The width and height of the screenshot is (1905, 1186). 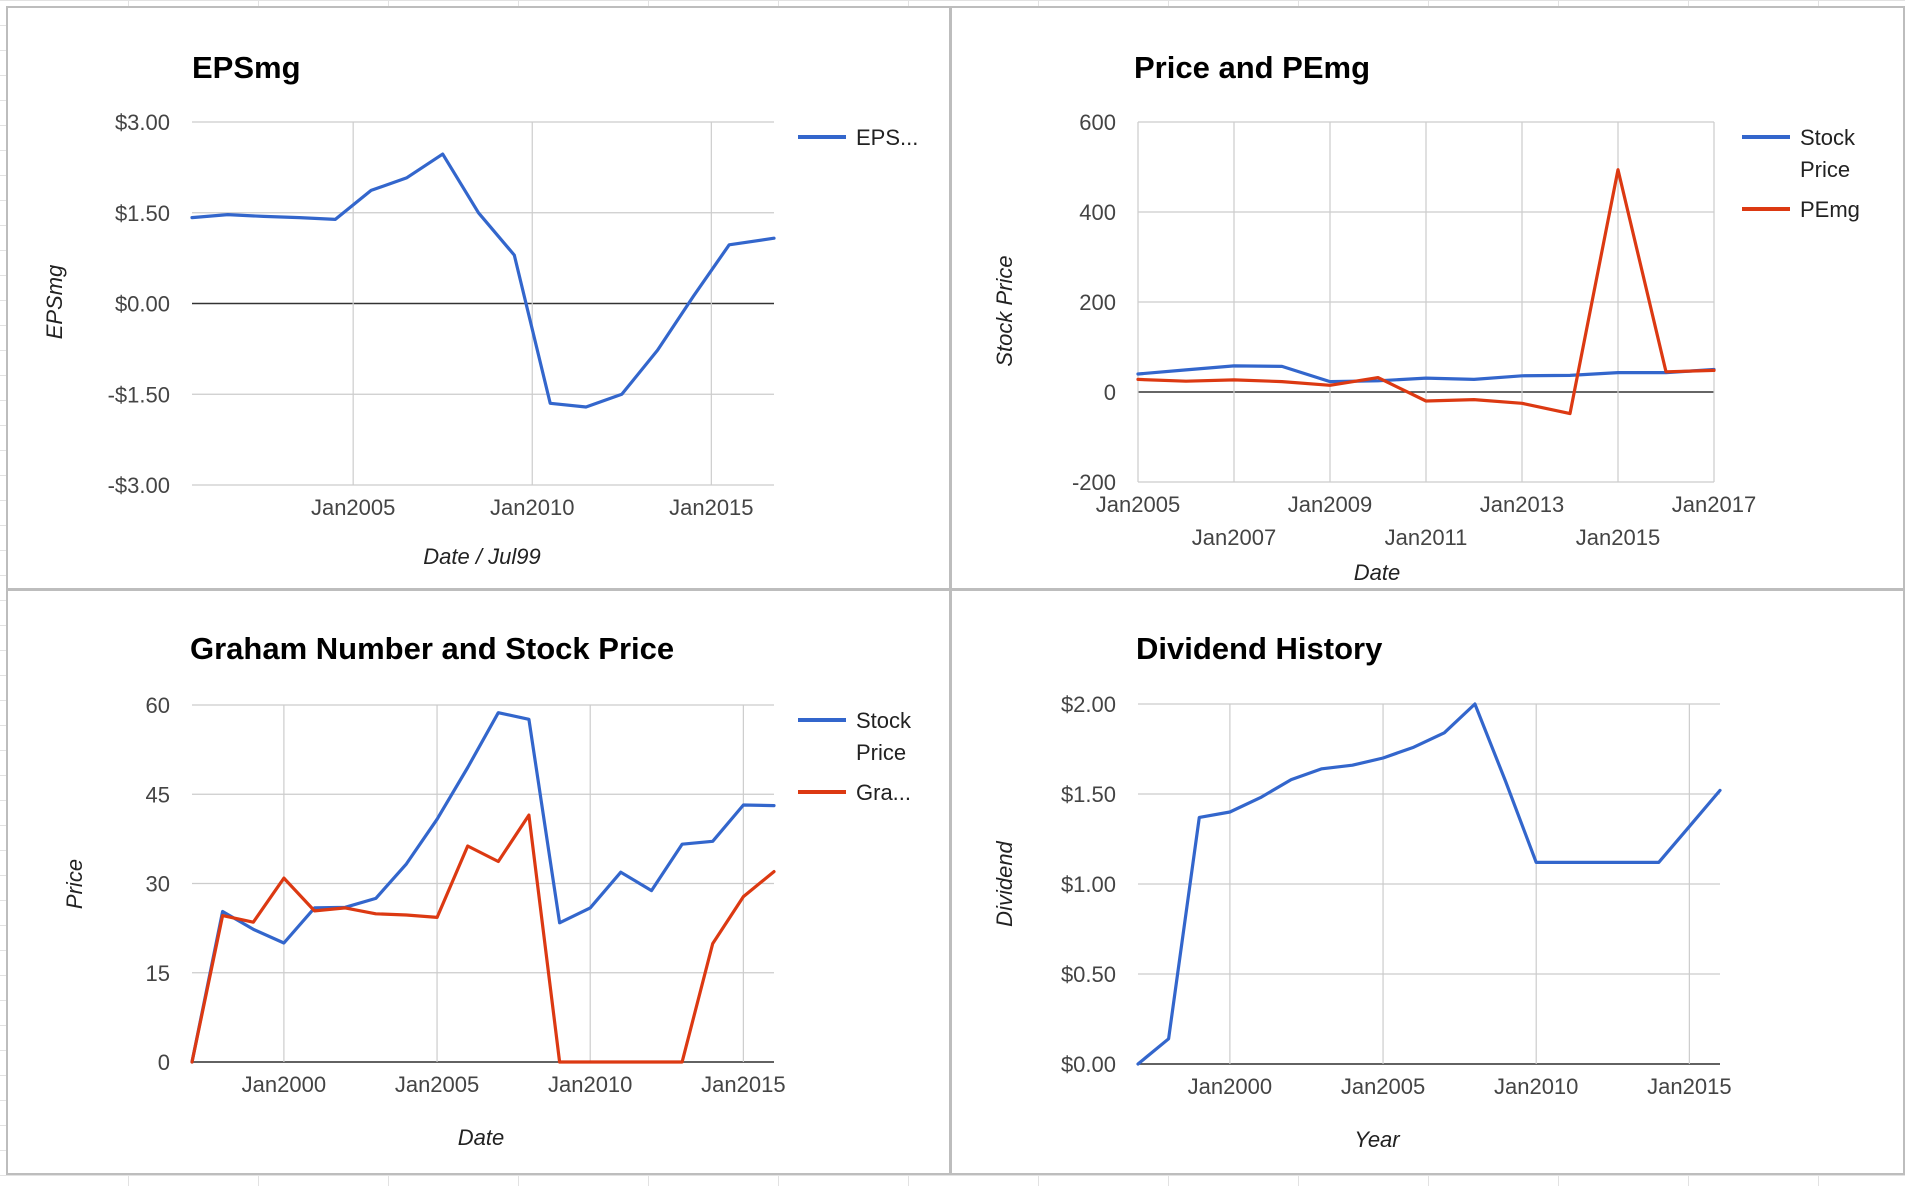 What do you see at coordinates (1330, 504) in the screenshot?
I see `x-tick-label: Jan2009` at bounding box center [1330, 504].